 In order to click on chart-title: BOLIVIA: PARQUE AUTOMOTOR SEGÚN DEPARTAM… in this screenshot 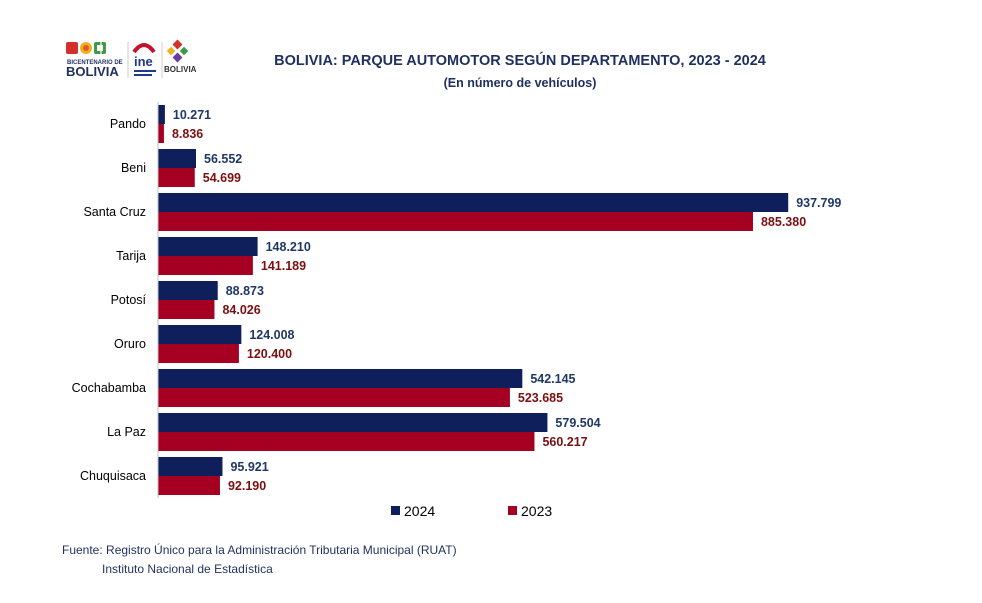, I will do `click(520, 61)`.